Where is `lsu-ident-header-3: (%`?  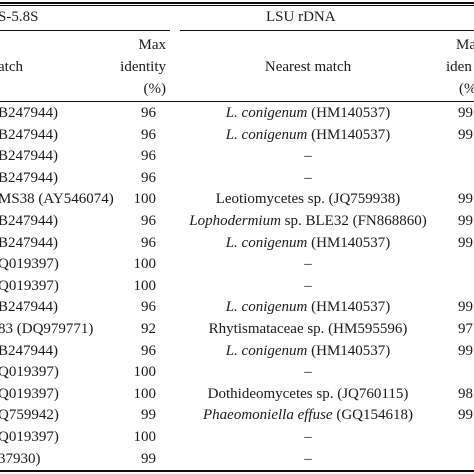 lsu-ident-header-3: (% is located at coordinates (466, 89).